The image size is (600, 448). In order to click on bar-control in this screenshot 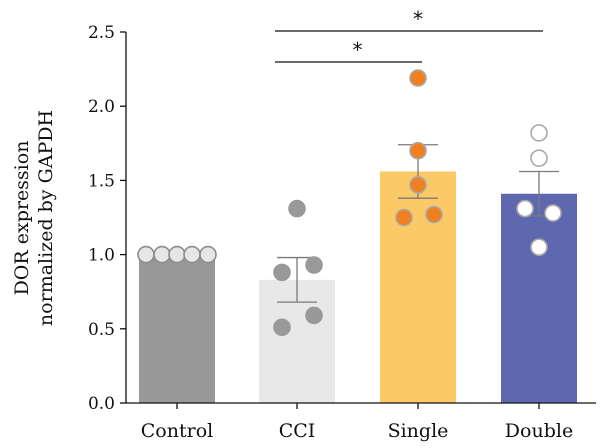, I will do `click(177, 328)`.